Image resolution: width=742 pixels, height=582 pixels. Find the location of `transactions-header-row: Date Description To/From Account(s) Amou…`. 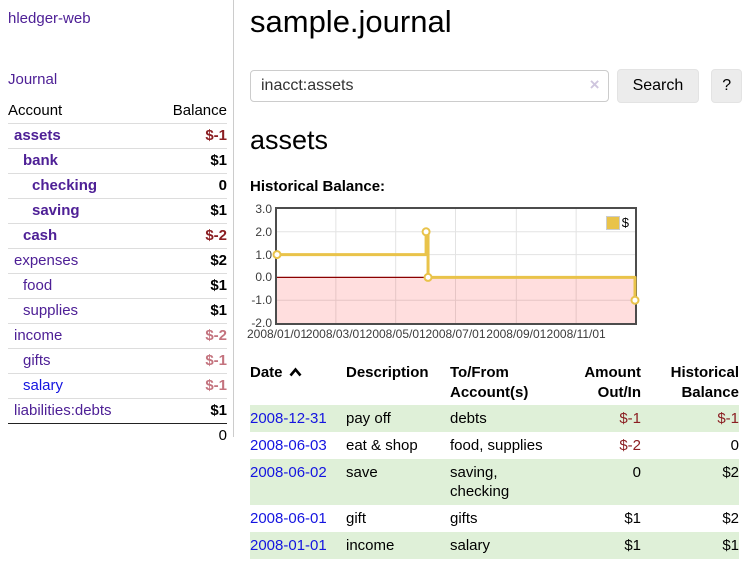

transactions-header-row: Date Description To/From Account(s) Amou… is located at coordinates (494, 383).